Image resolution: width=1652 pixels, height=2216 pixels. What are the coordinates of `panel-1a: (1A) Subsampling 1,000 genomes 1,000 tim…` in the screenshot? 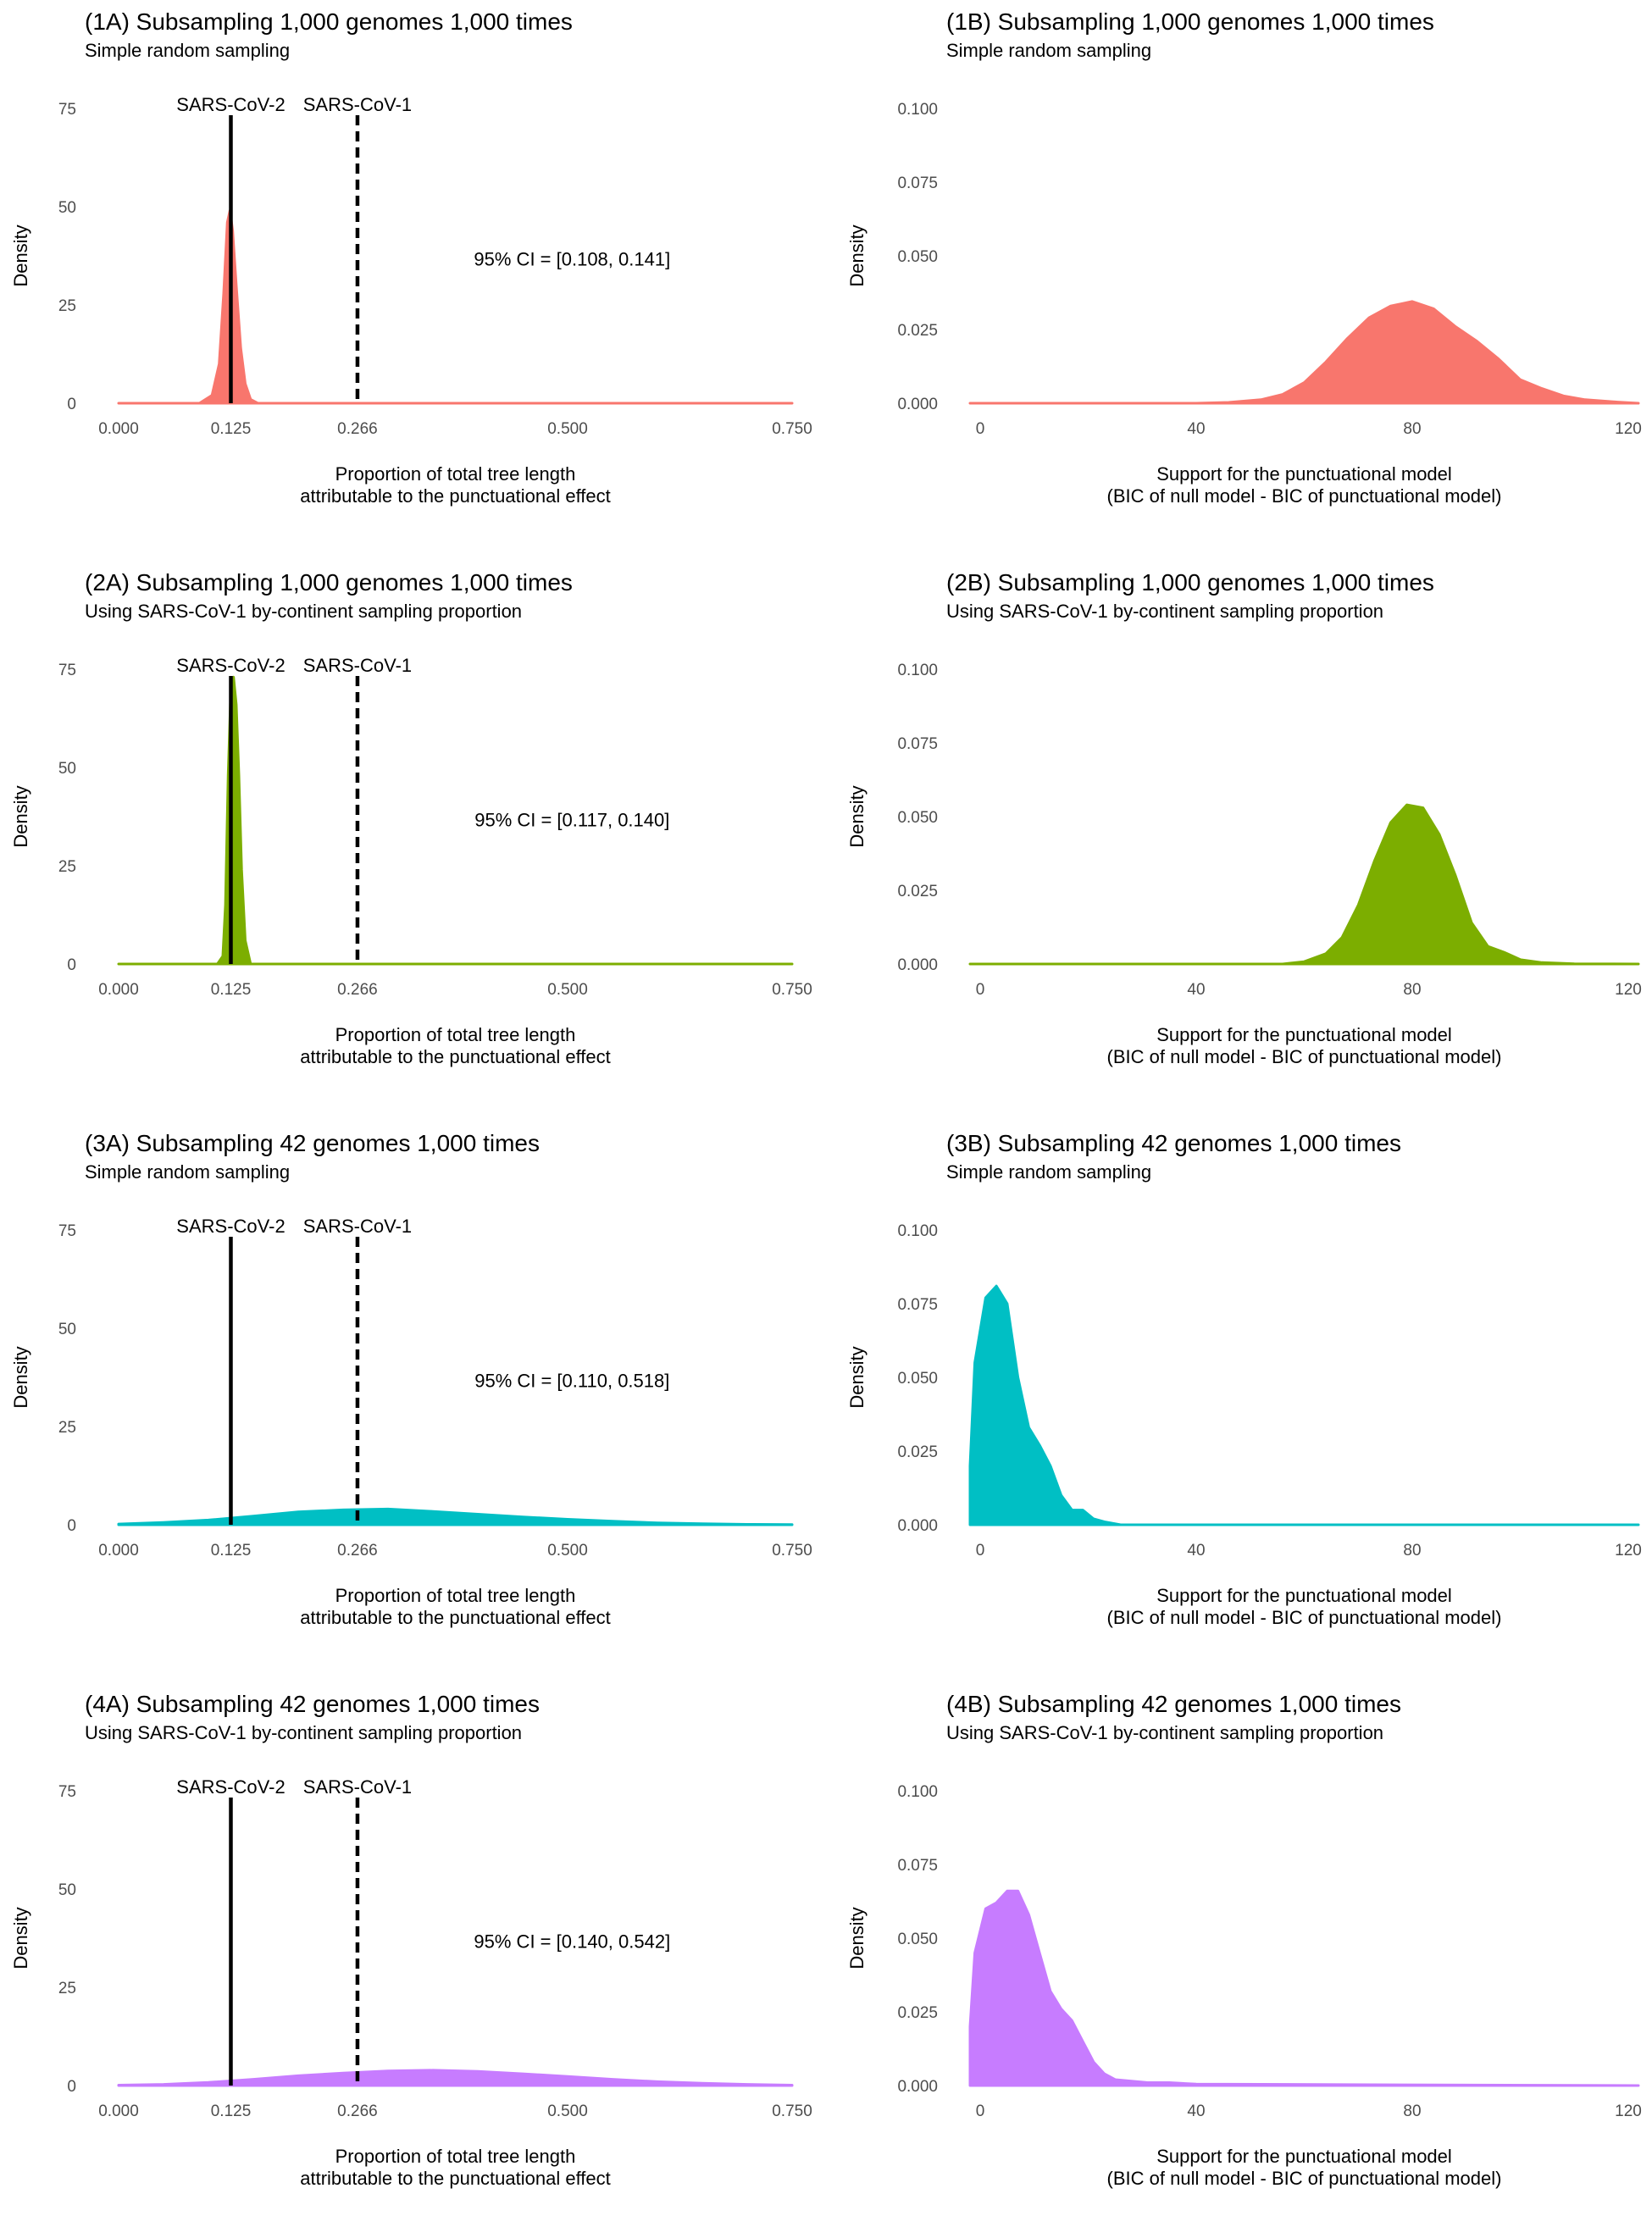 It's located at (411, 257).